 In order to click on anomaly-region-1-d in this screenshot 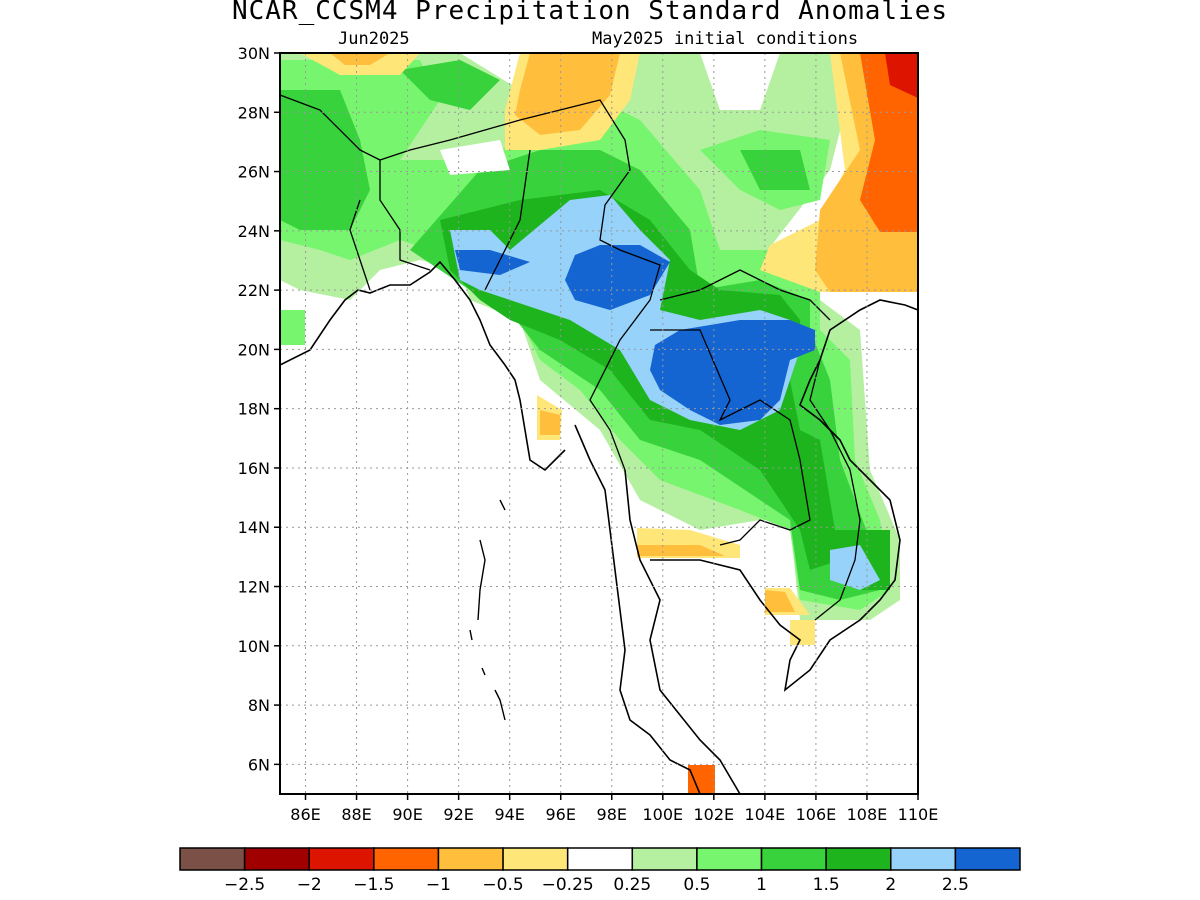, I will do `click(775, 170)`.